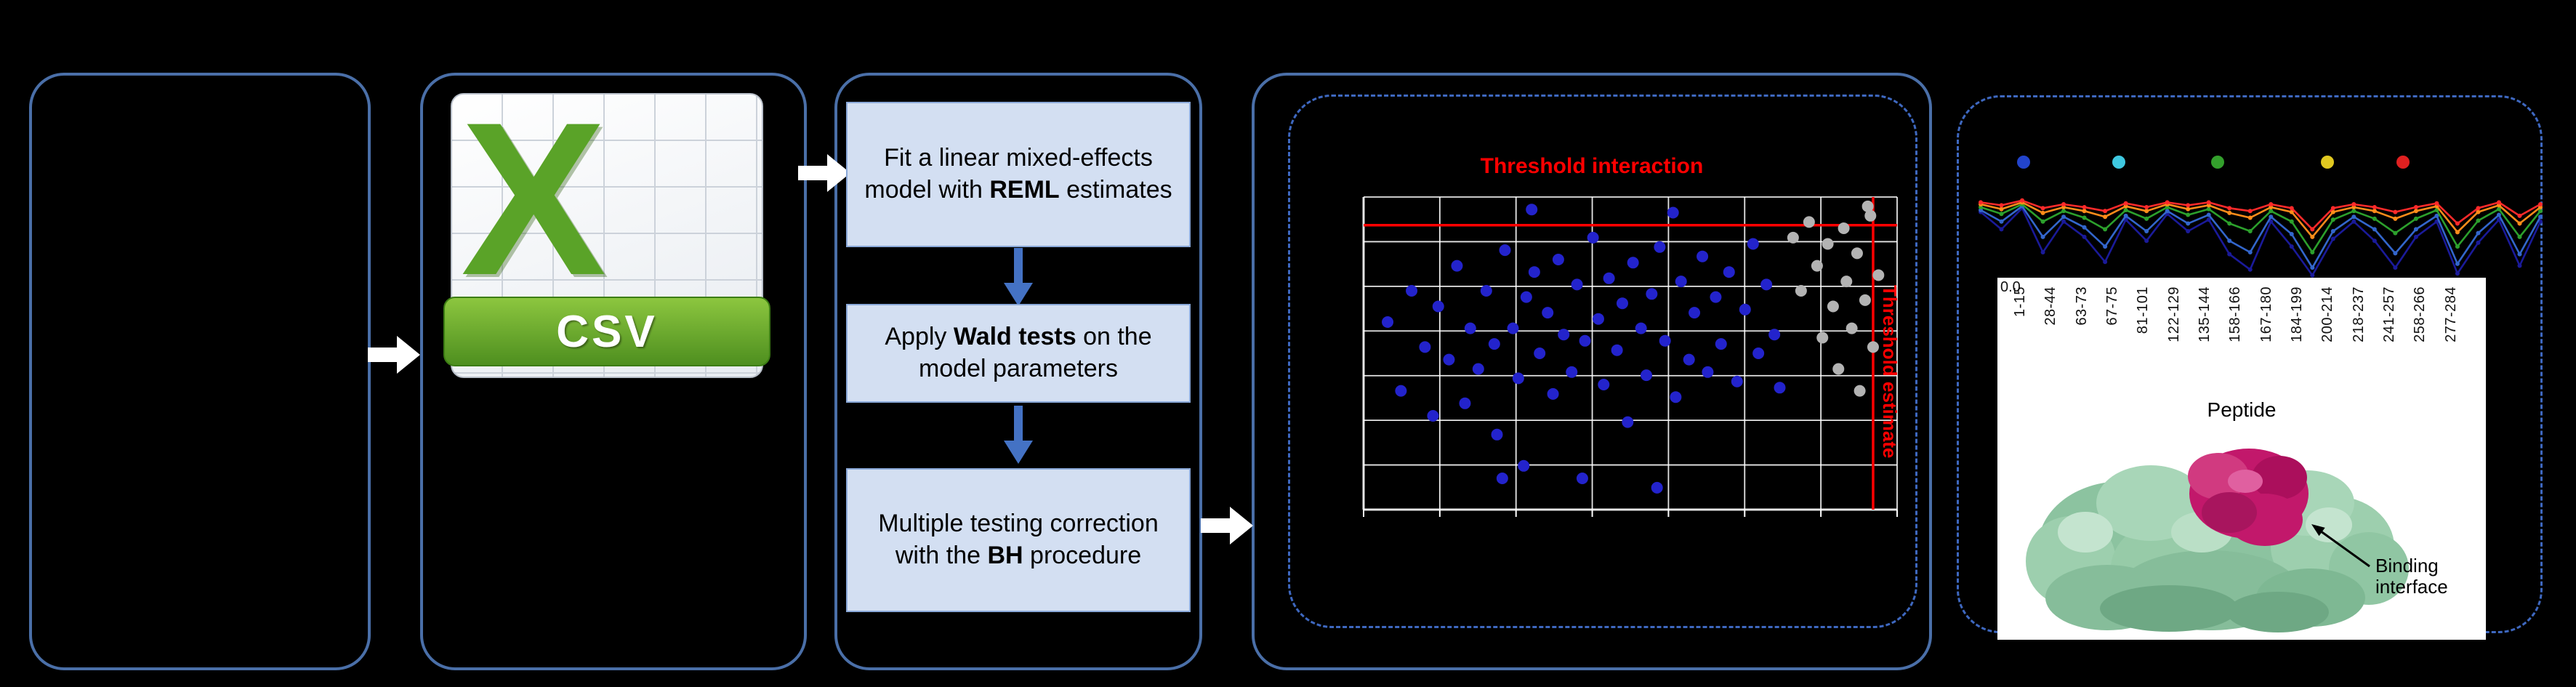 The width and height of the screenshot is (2576, 687). What do you see at coordinates (2297, 314) in the screenshot?
I see `peptide-tick-label: 184-199` at bounding box center [2297, 314].